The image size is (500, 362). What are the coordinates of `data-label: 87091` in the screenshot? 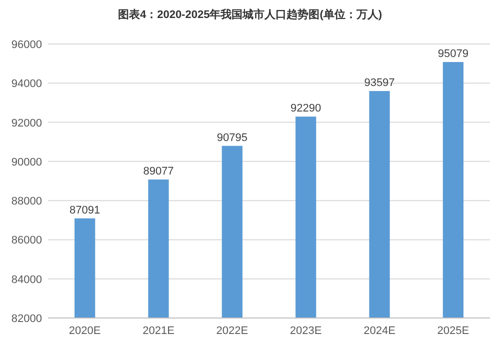 It's located at (85, 210).